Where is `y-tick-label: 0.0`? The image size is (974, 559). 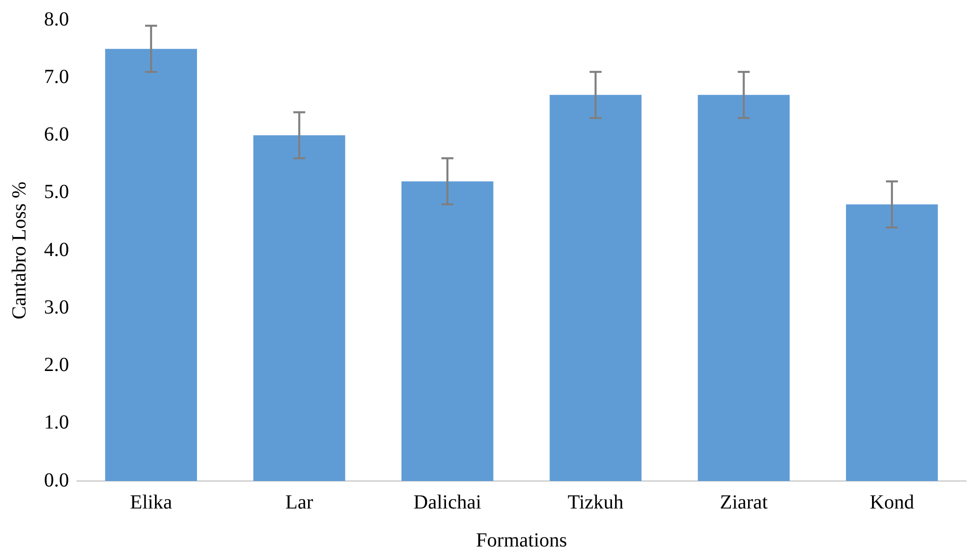
y-tick-label: 0.0 is located at coordinates (56, 480).